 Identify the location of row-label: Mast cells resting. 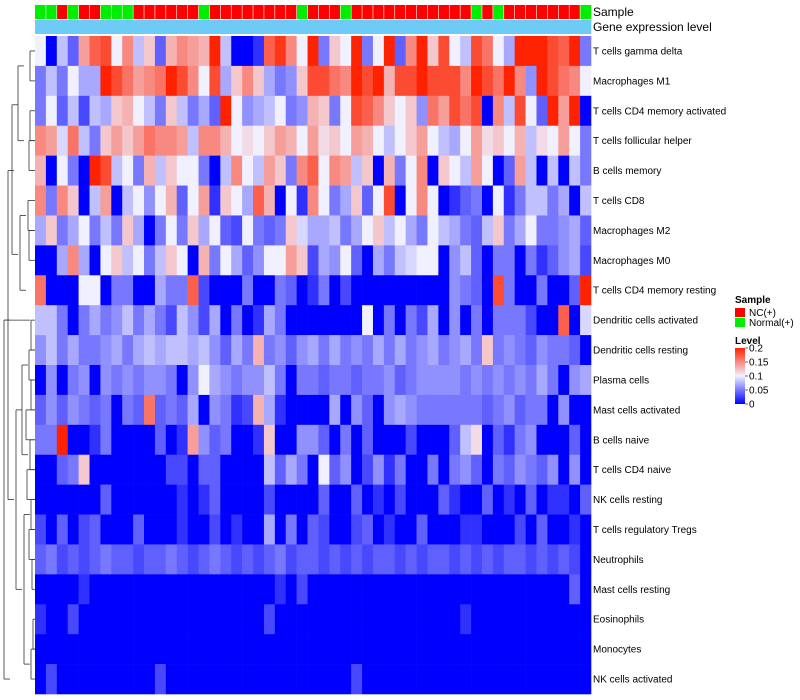
(631, 590).